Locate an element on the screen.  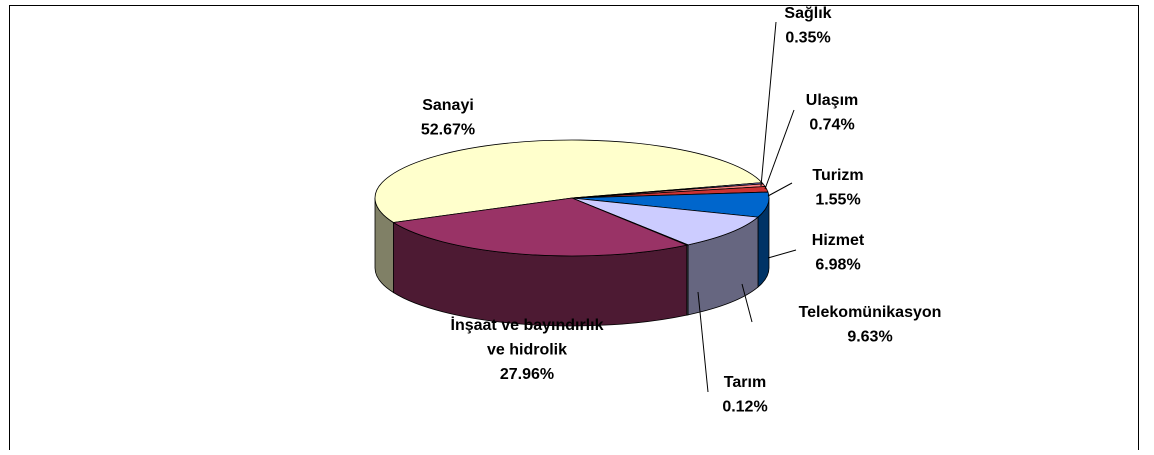
slice-label: Hizmet is located at coordinates (838, 240).